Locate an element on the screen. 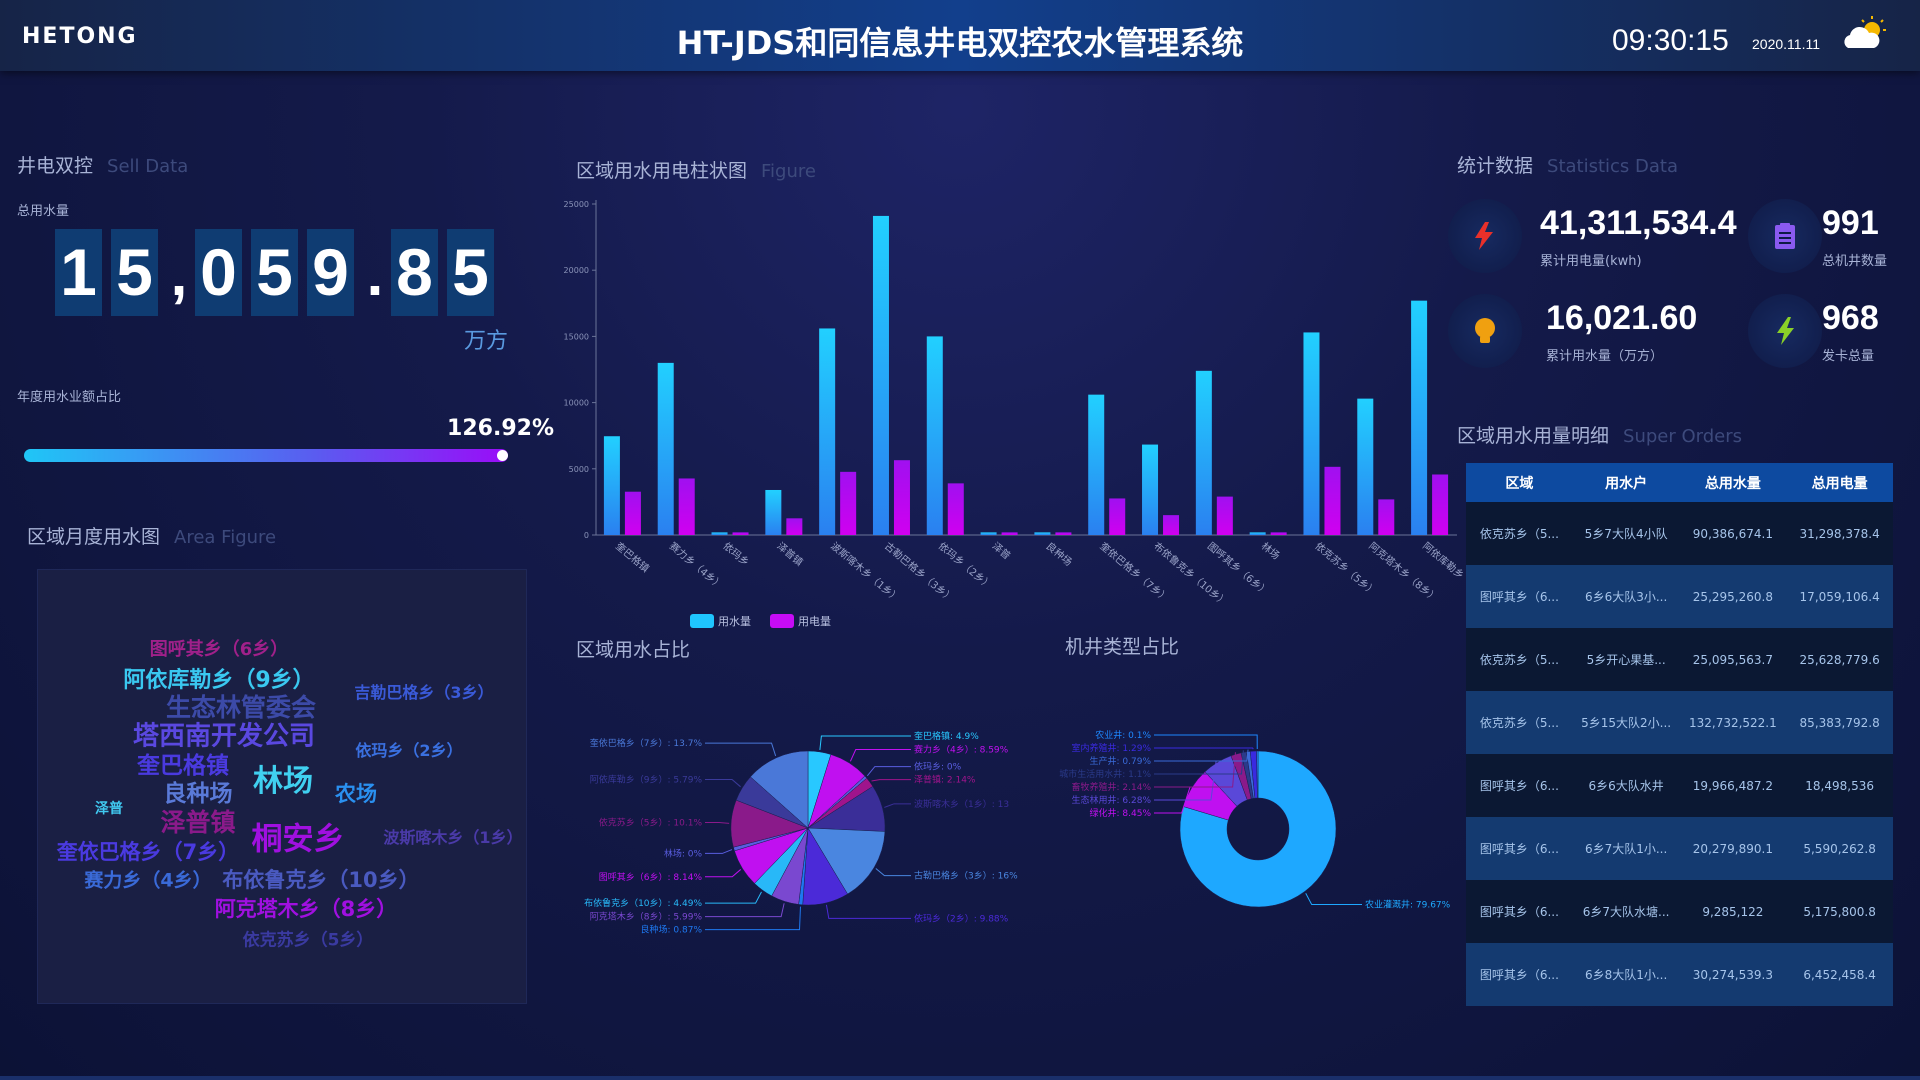  table-header-title: 区域用水用量明细 Super Orders is located at coordinates (1599, 434).